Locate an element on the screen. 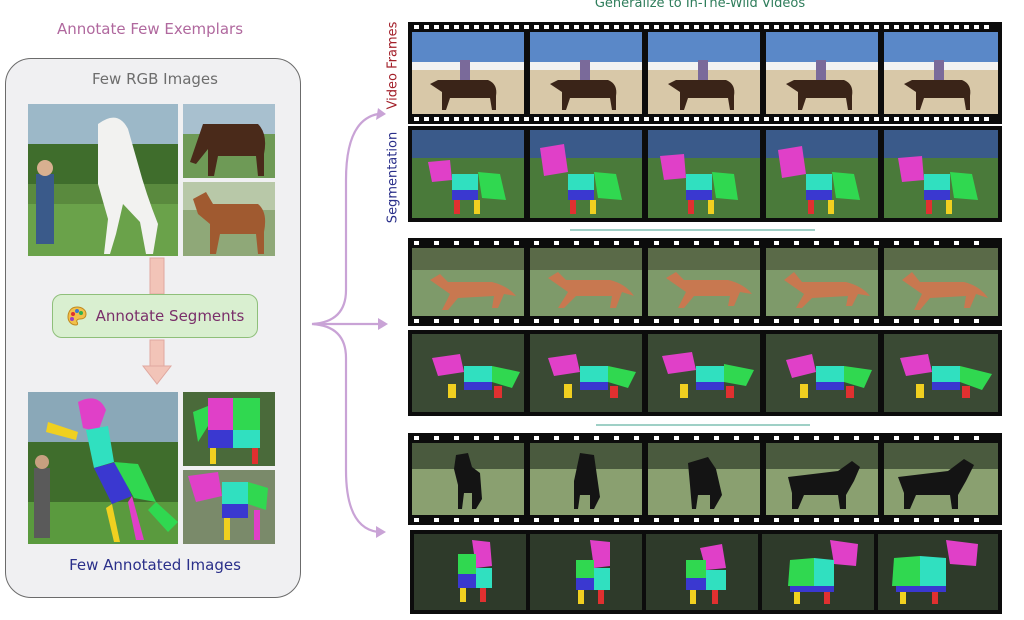 This screenshot has width=1024, height=620. rgb-image-rearing-horse is located at coordinates (103, 180).